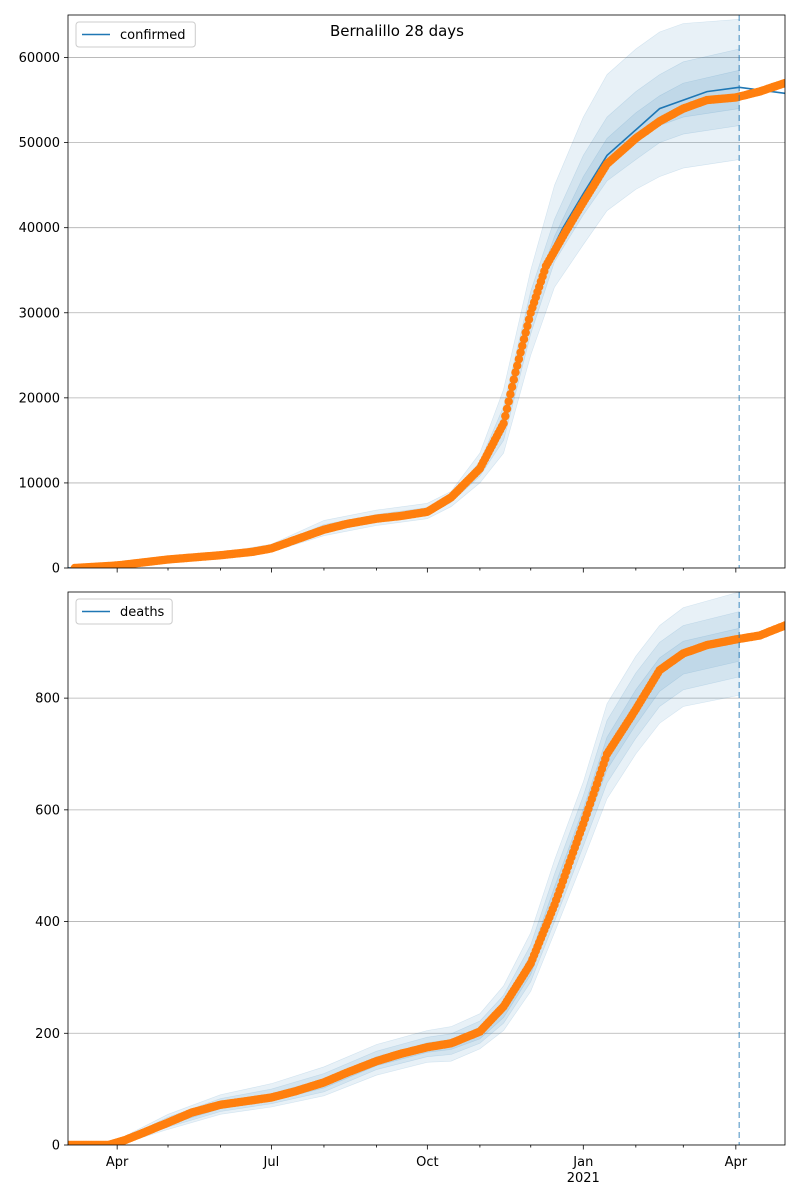 This screenshot has width=800, height=1200. Describe the element at coordinates (271, 1162) in the screenshot. I see `x-tick-label: Jul` at that location.